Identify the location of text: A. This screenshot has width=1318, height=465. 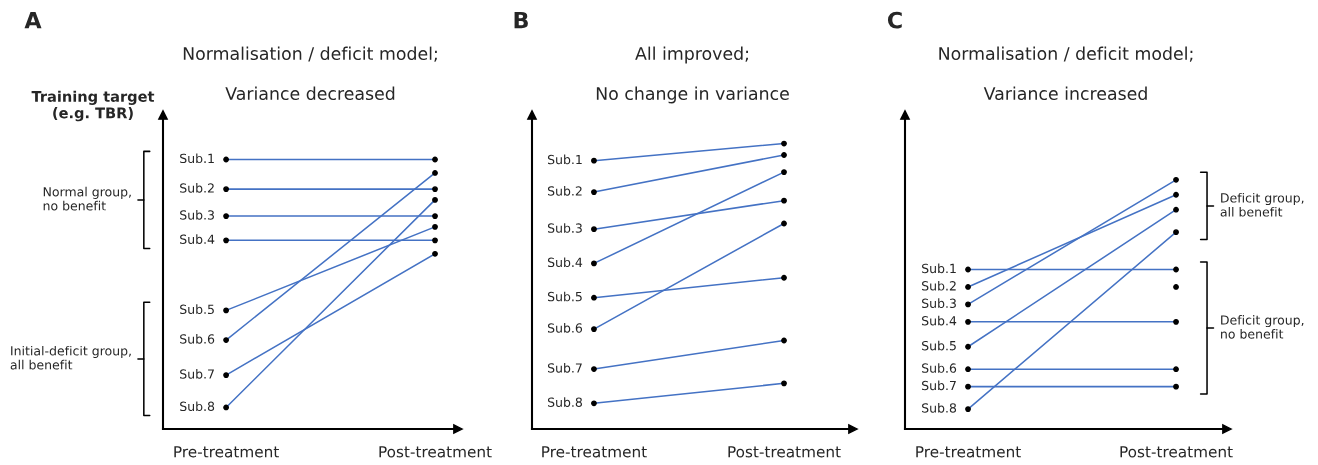
(33, 20).